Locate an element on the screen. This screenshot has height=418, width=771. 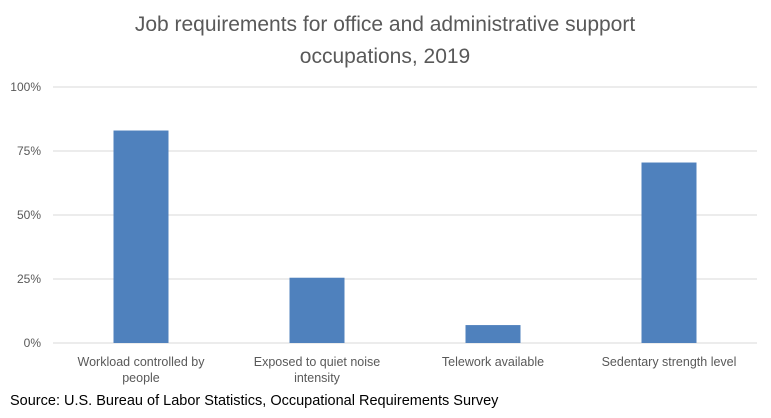
y-axis-ticks: 0% 25% 50% 75% 100% is located at coordinates (25, 215).